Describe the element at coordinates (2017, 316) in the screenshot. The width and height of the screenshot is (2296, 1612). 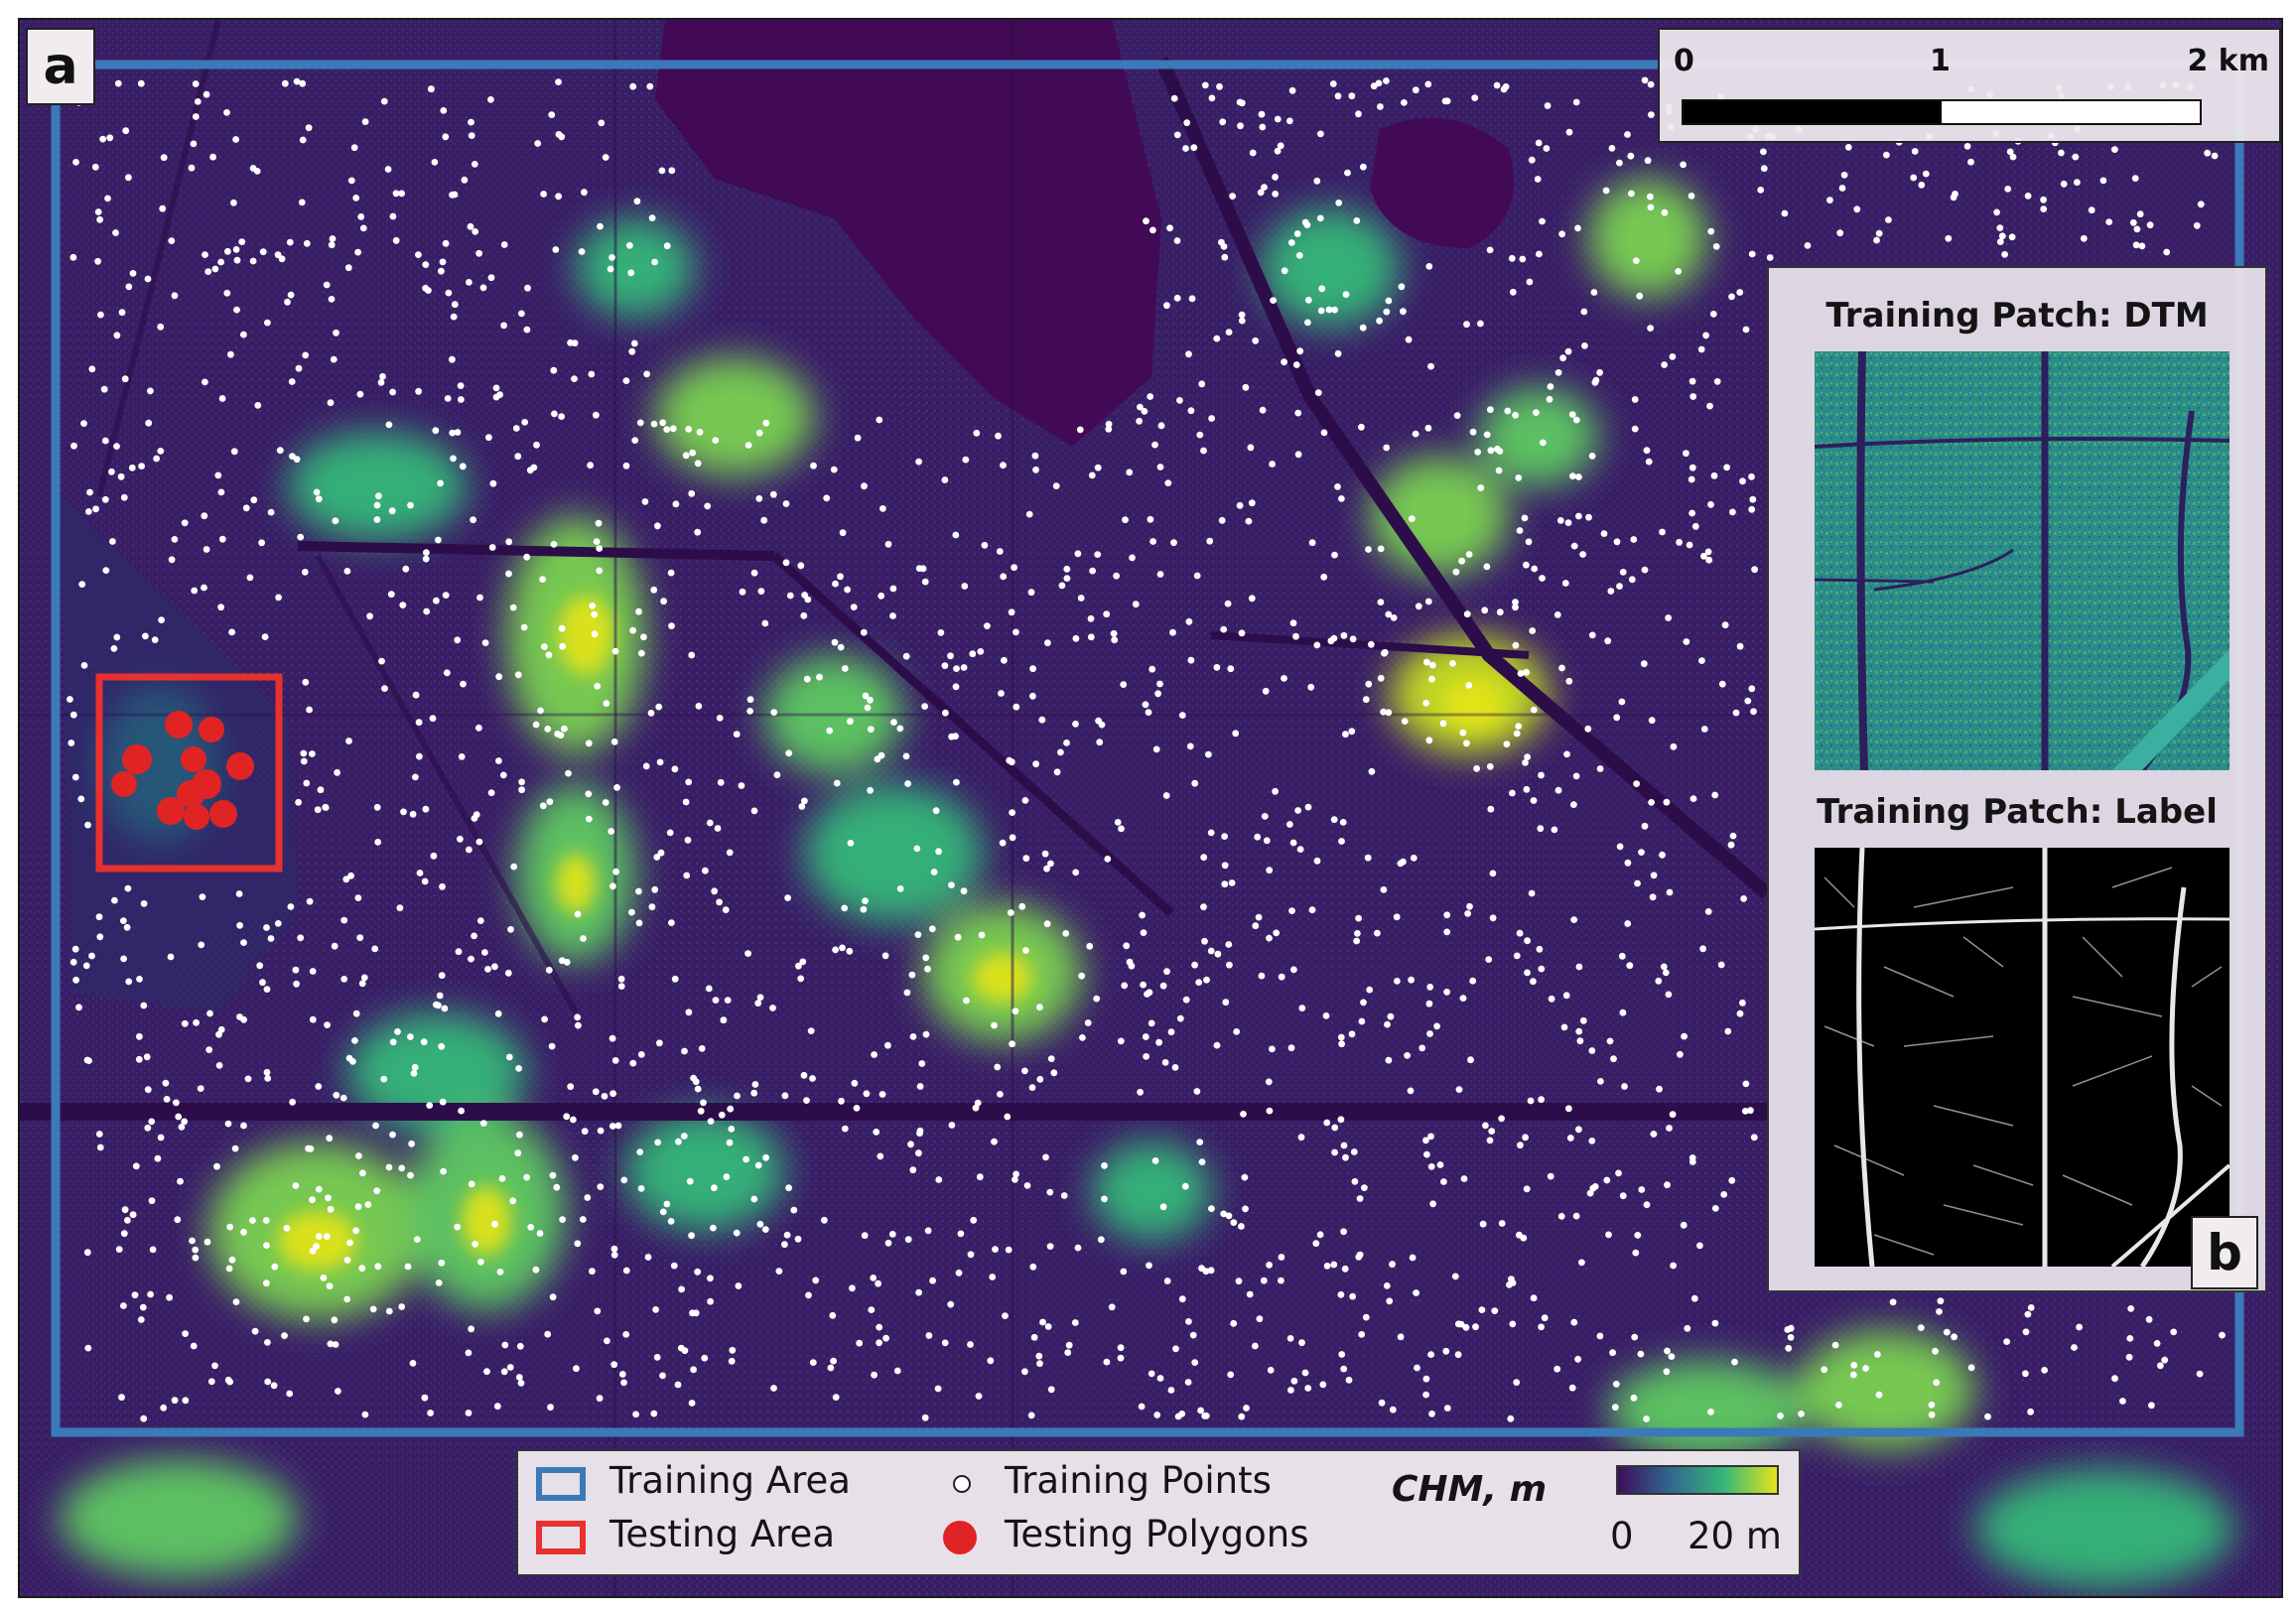
I see `dtm-patch-title: Training Patch: DTM` at that location.